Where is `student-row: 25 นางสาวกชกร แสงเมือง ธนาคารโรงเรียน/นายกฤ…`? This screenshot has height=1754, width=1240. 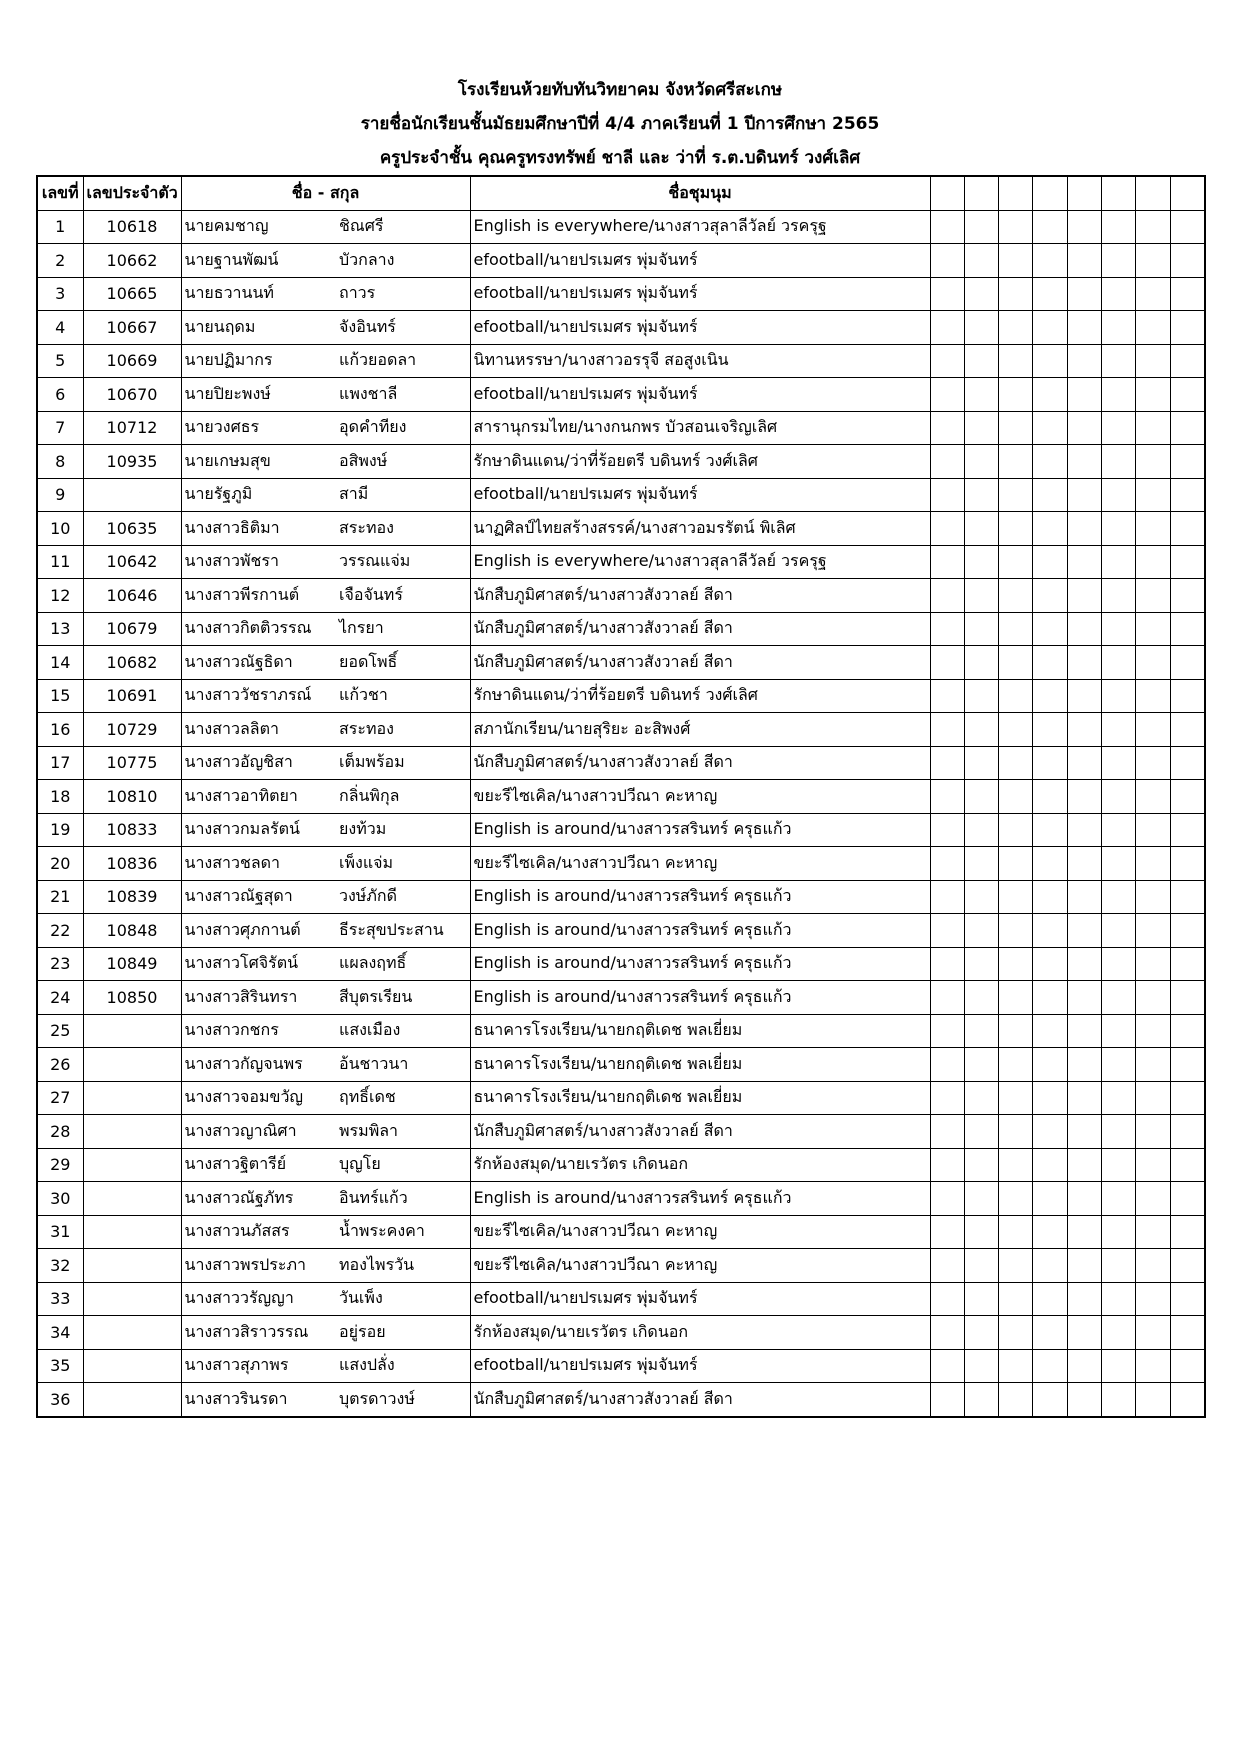 student-row: 25 นางสาวกชกร แสงเมือง ธนาคารโรงเรียน/นายกฤ… is located at coordinates (621, 1030).